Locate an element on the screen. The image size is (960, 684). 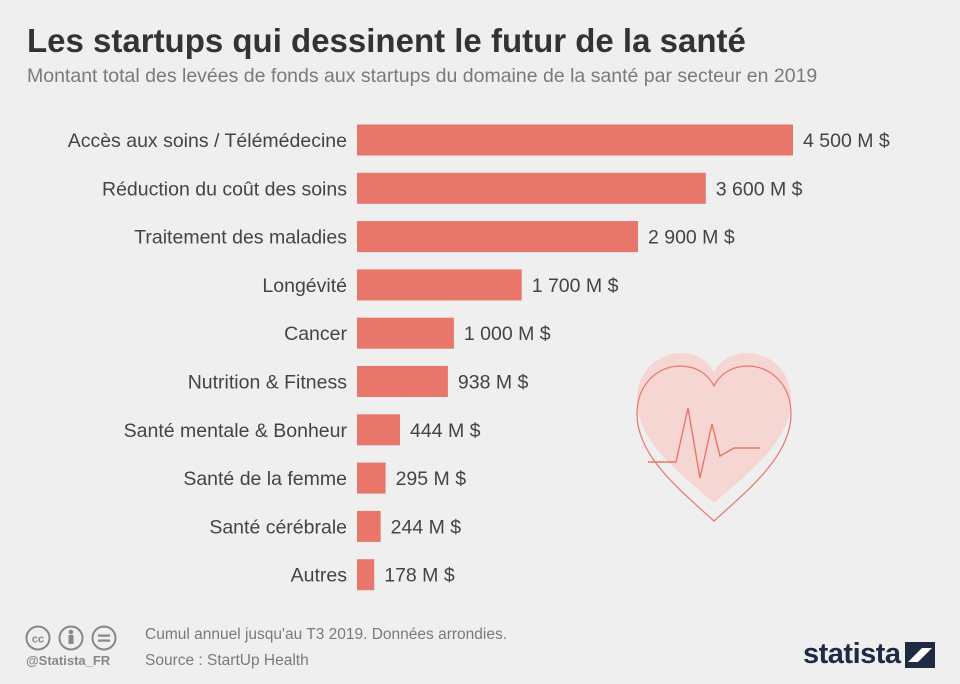
heart-illustration is located at coordinates (714, 437).